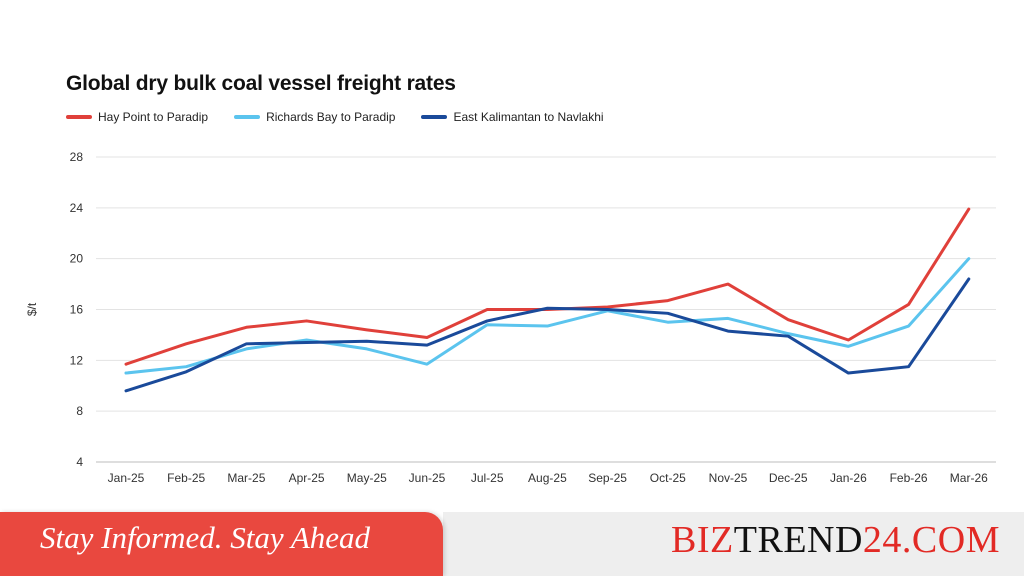 This screenshot has width=1024, height=576. I want to click on y-tick-label: 28, so click(77, 157).